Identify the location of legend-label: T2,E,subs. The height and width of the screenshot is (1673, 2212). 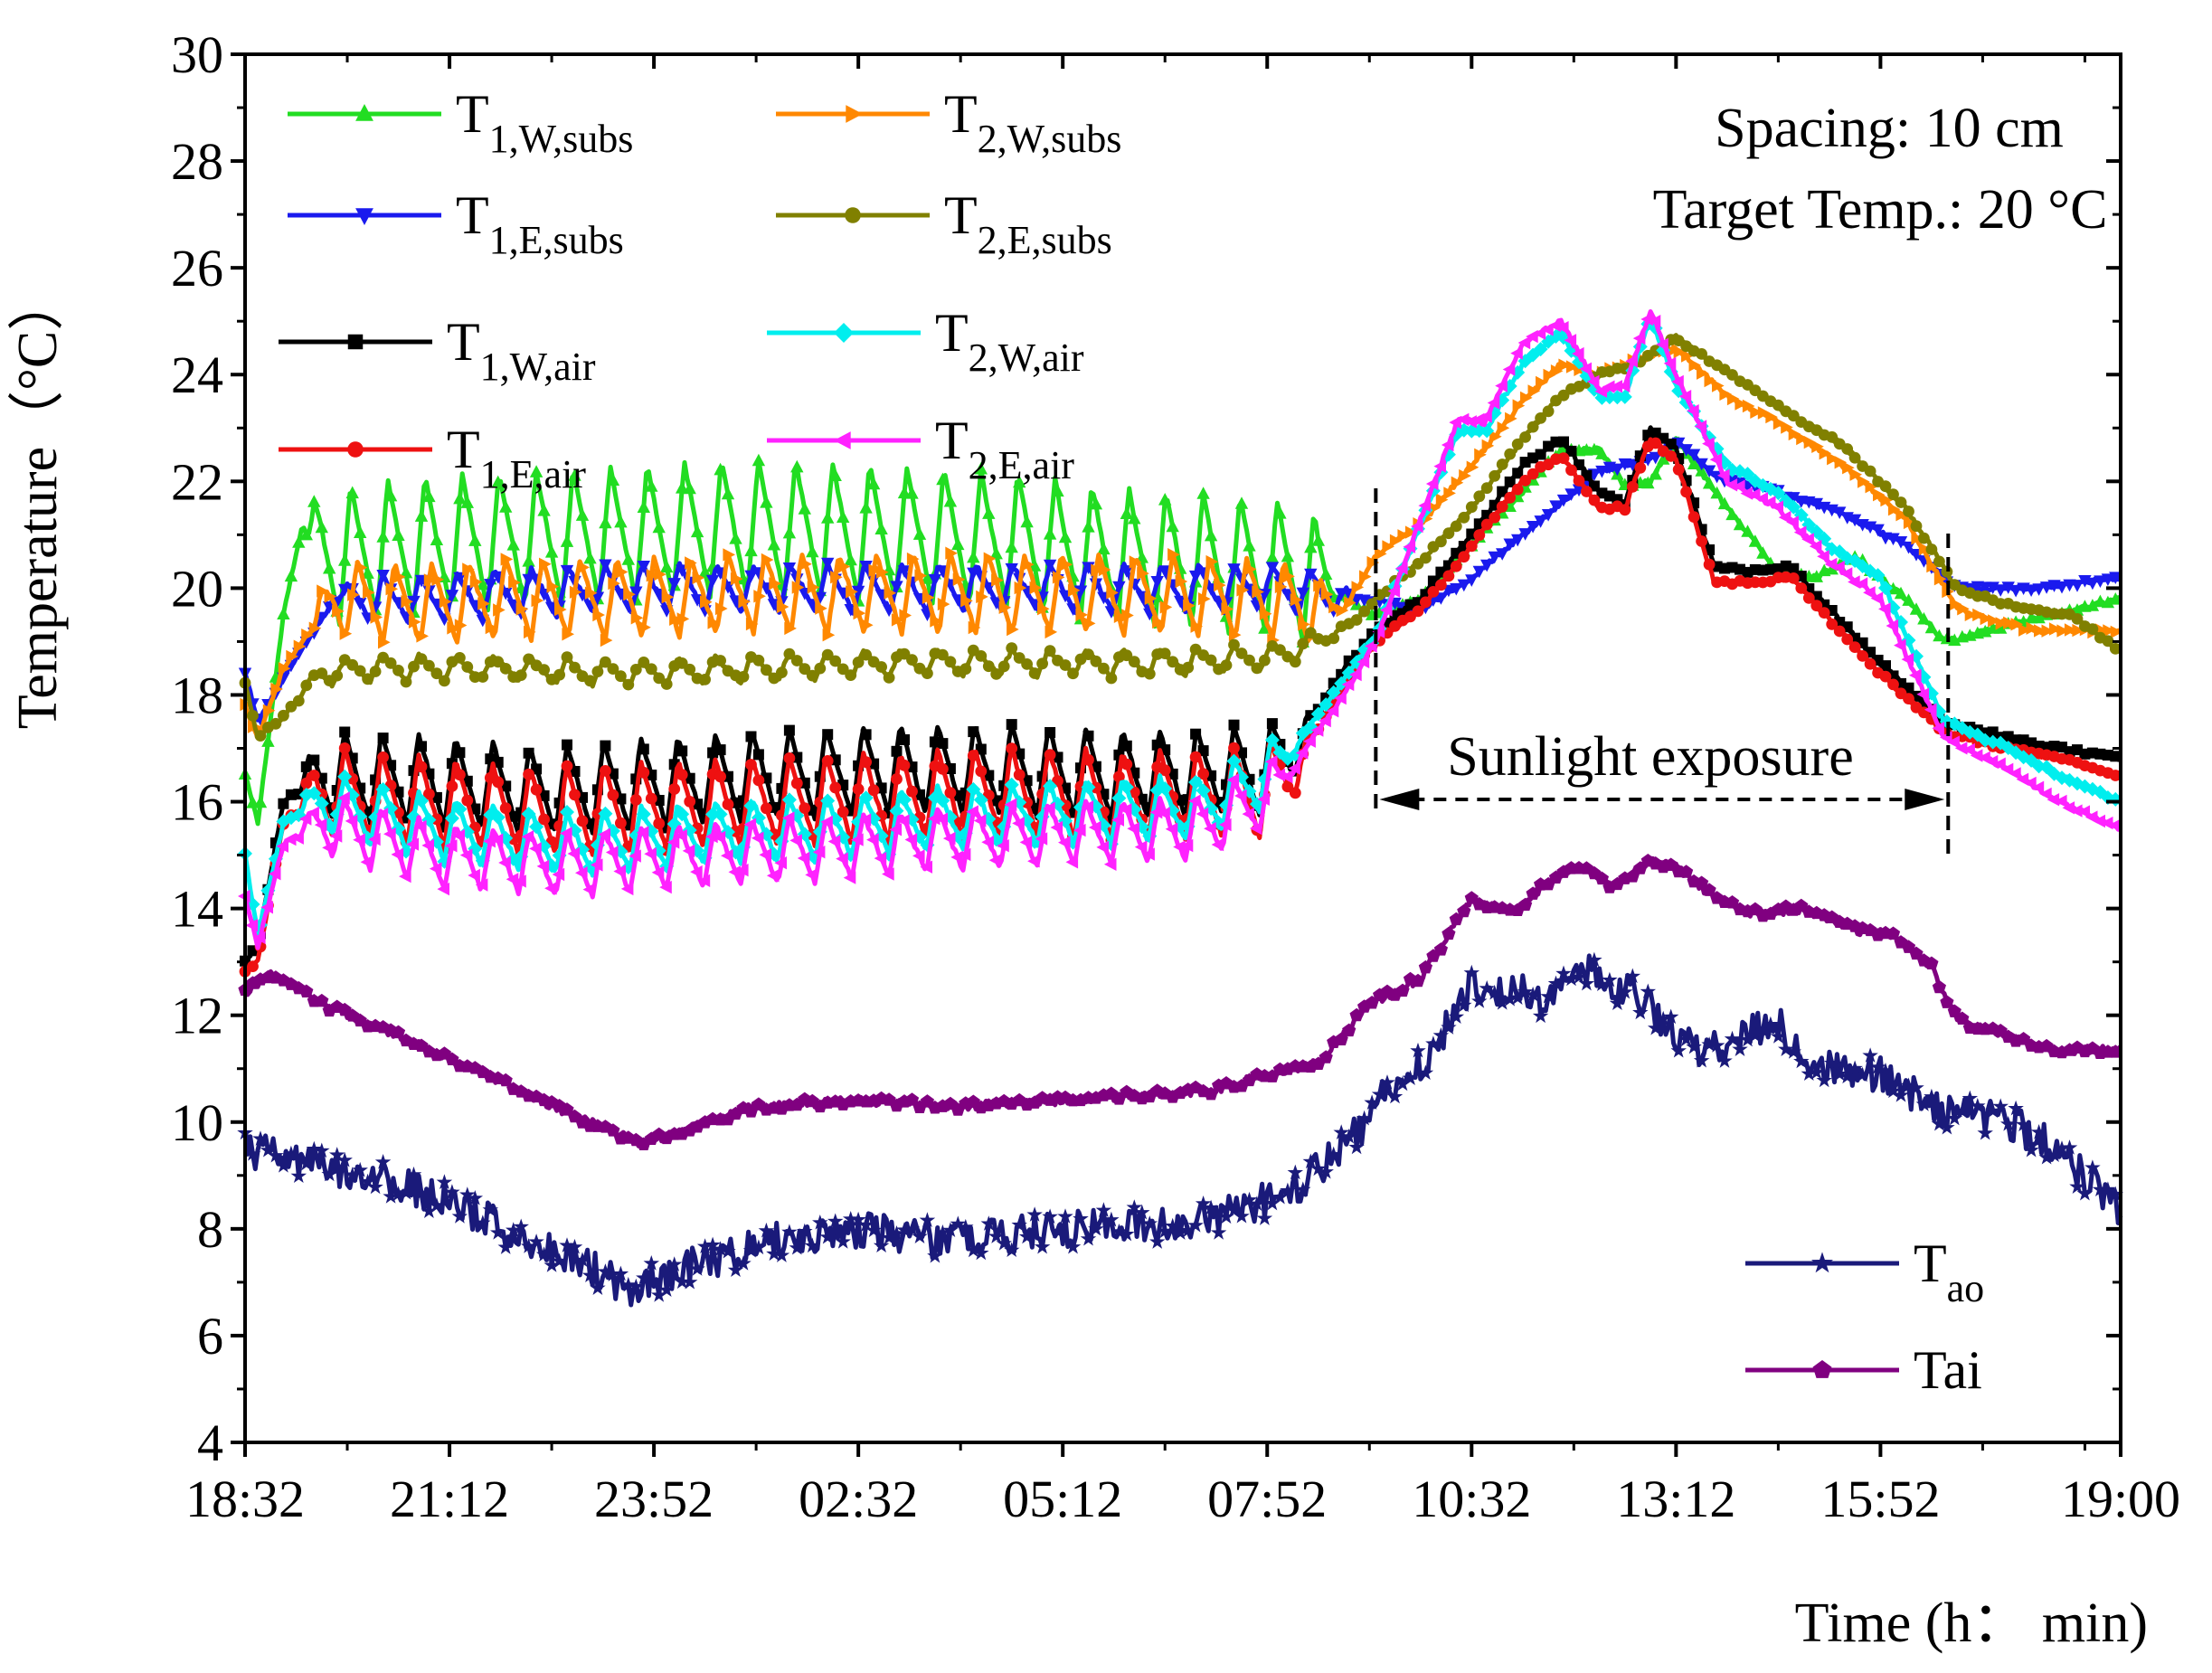
(1028, 223).